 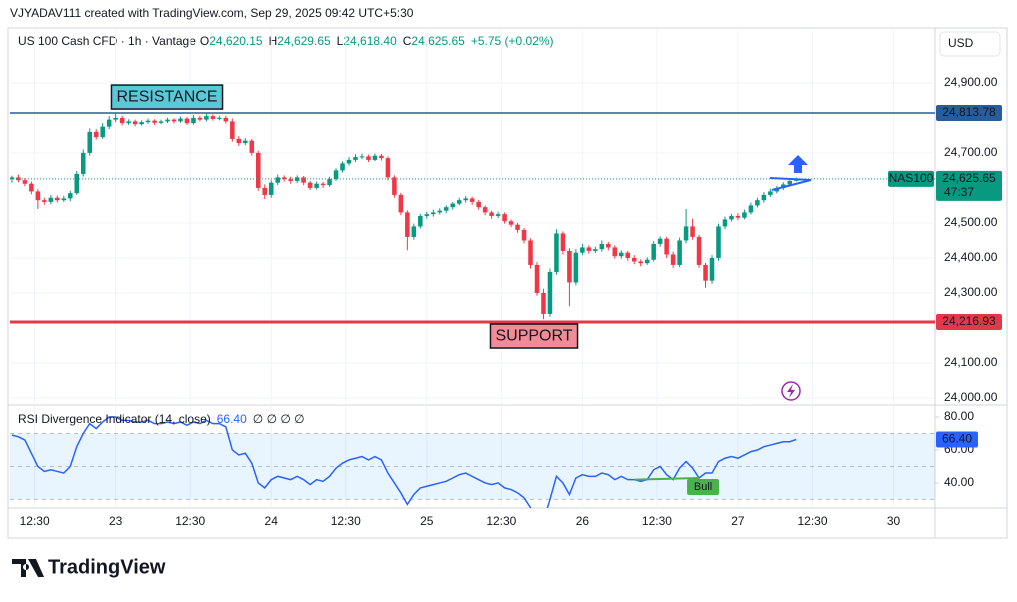 What do you see at coordinates (438, 41) in the screenshot?
I see `ohlc-value: 24,625.65` at bounding box center [438, 41].